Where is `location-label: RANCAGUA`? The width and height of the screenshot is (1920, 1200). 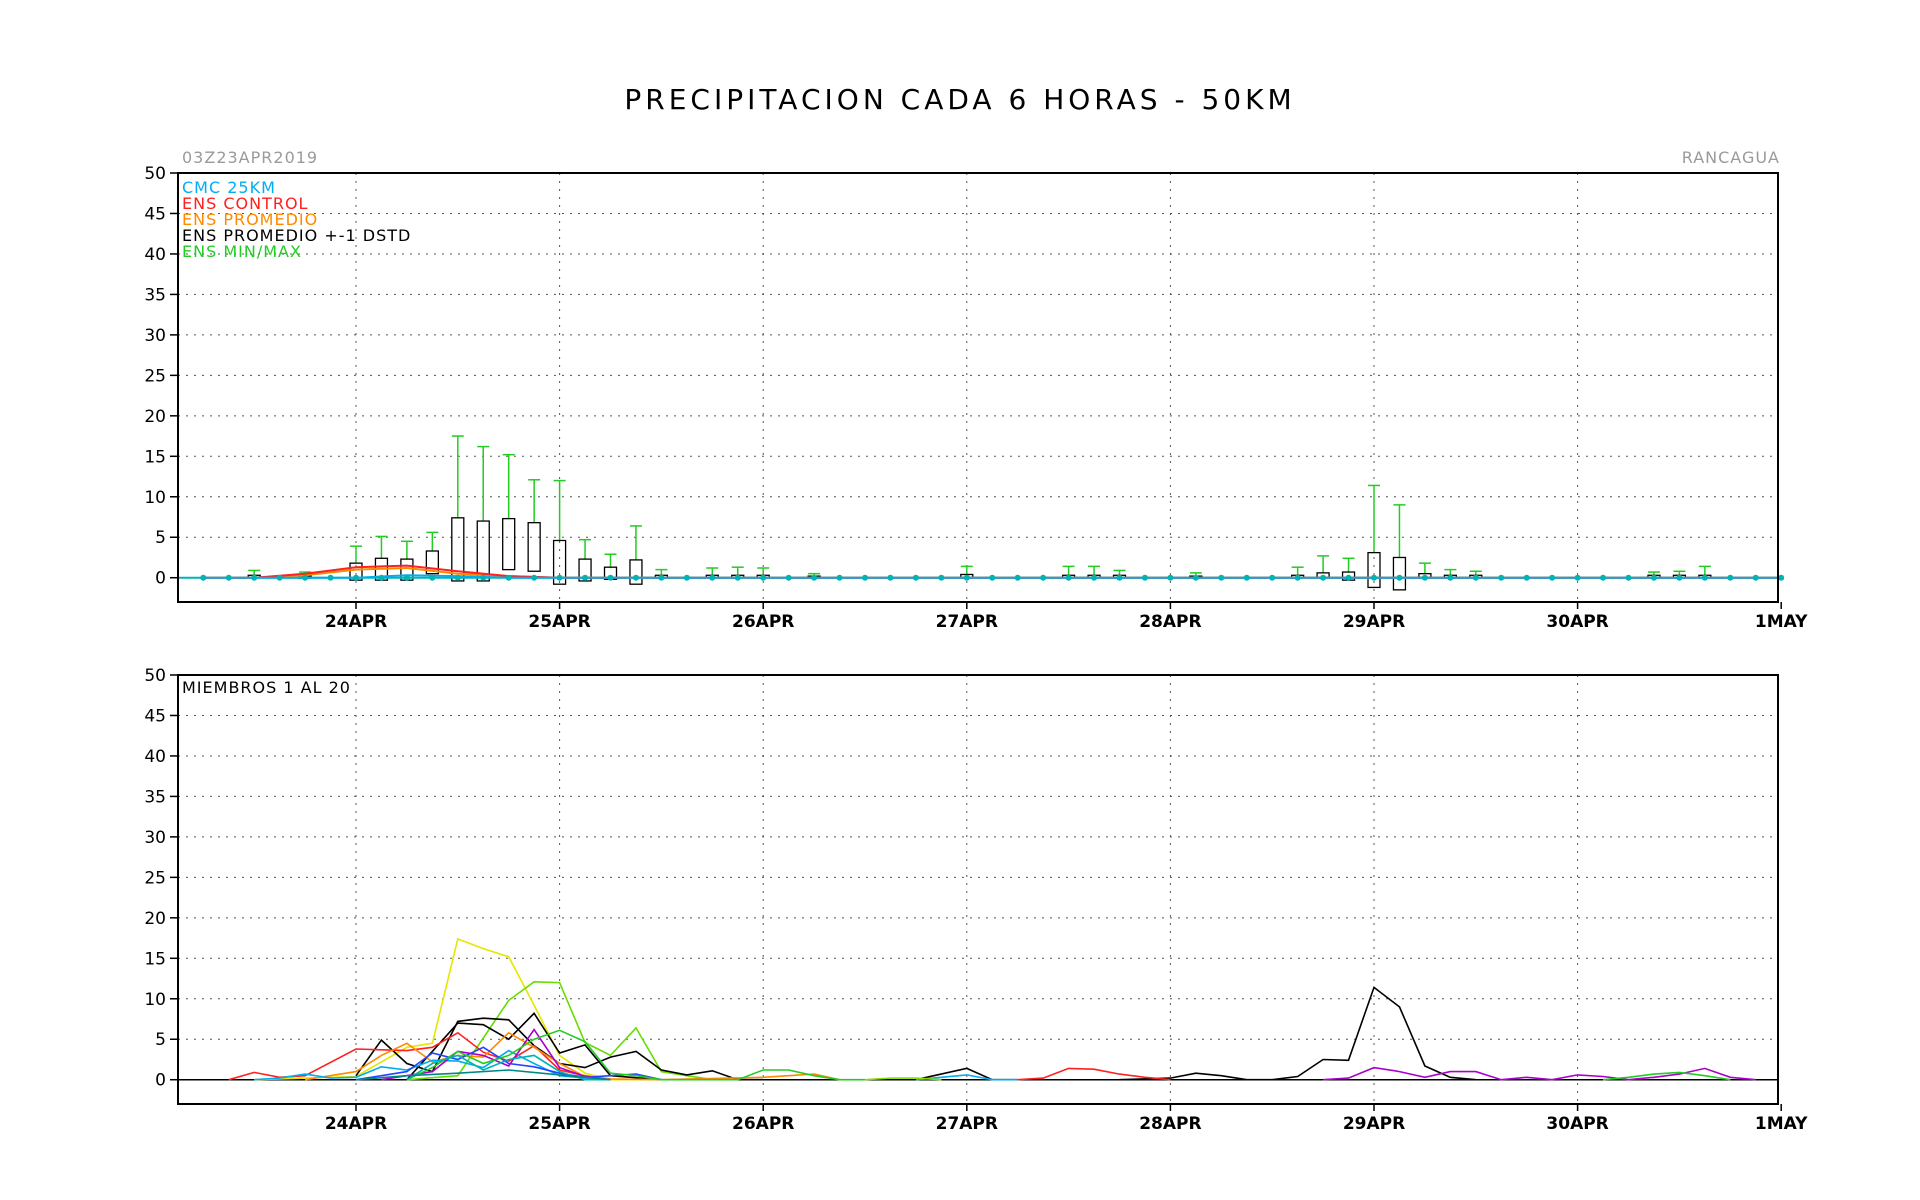 location-label: RANCAGUA is located at coordinates (1731, 157).